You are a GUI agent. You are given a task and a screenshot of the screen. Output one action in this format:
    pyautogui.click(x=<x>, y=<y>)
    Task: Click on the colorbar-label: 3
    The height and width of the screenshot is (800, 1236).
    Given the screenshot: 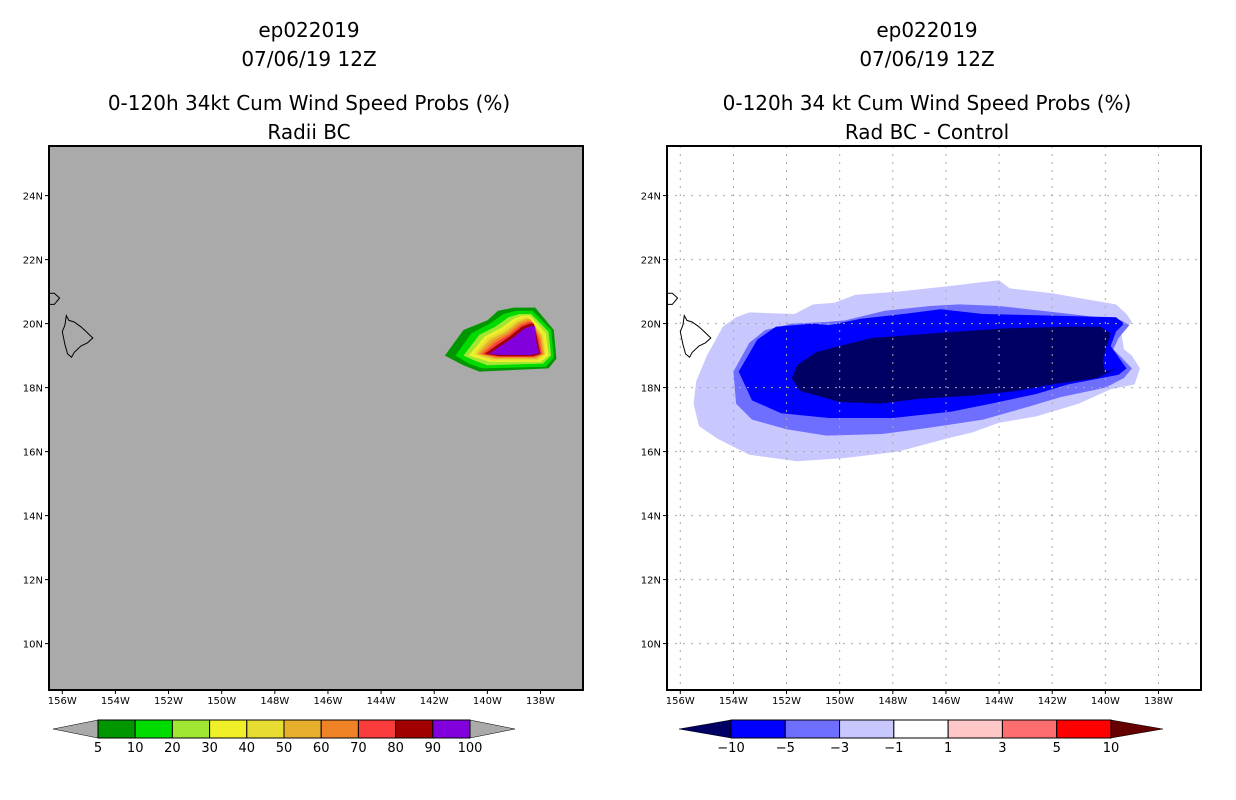 What is the action you would take?
    pyautogui.click(x=1002, y=748)
    